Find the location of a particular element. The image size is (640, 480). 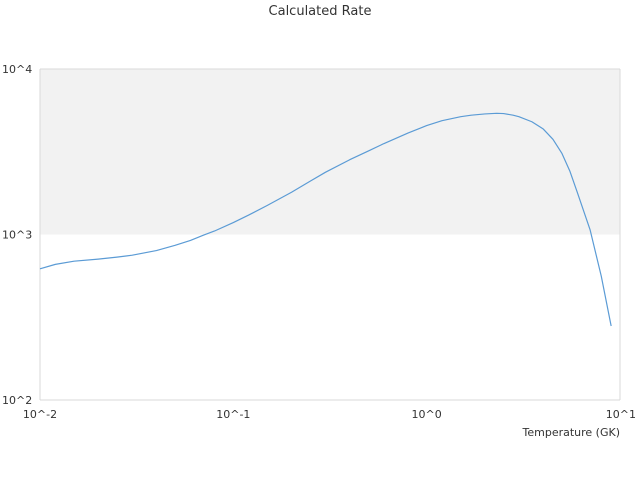

x-tick-label: 10^-2 is located at coordinates (40, 414).